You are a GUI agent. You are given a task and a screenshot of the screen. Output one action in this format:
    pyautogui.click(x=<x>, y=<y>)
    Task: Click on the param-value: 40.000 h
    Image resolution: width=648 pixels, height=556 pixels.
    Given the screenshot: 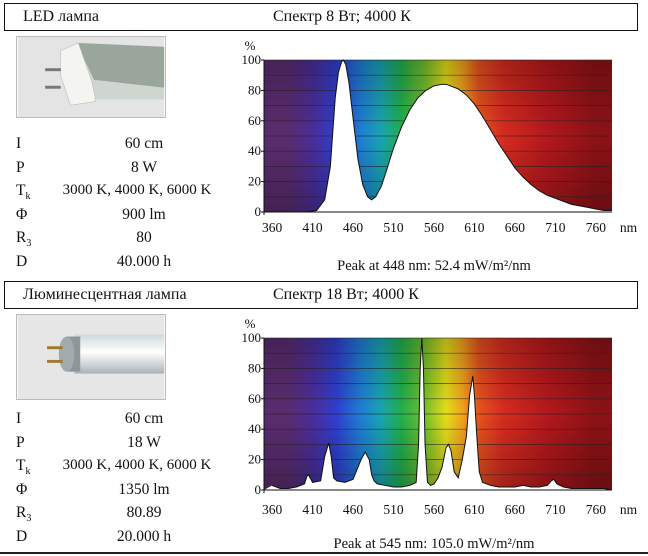 What is the action you would take?
    pyautogui.click(x=144, y=261)
    